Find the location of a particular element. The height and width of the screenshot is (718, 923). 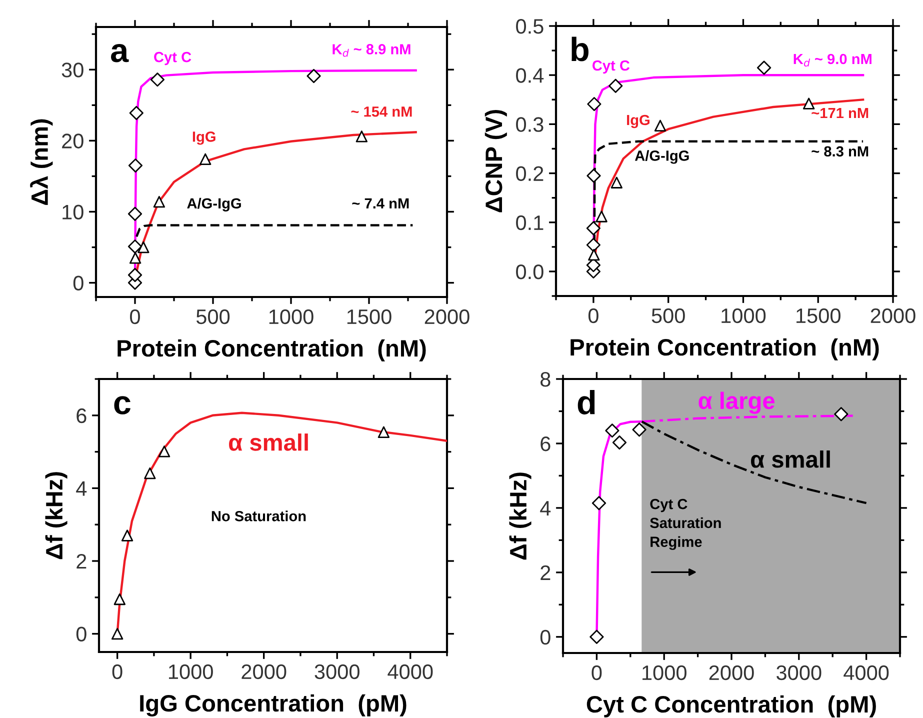

y-axis-title: ΔCNP (V) is located at coordinates (495, 161).